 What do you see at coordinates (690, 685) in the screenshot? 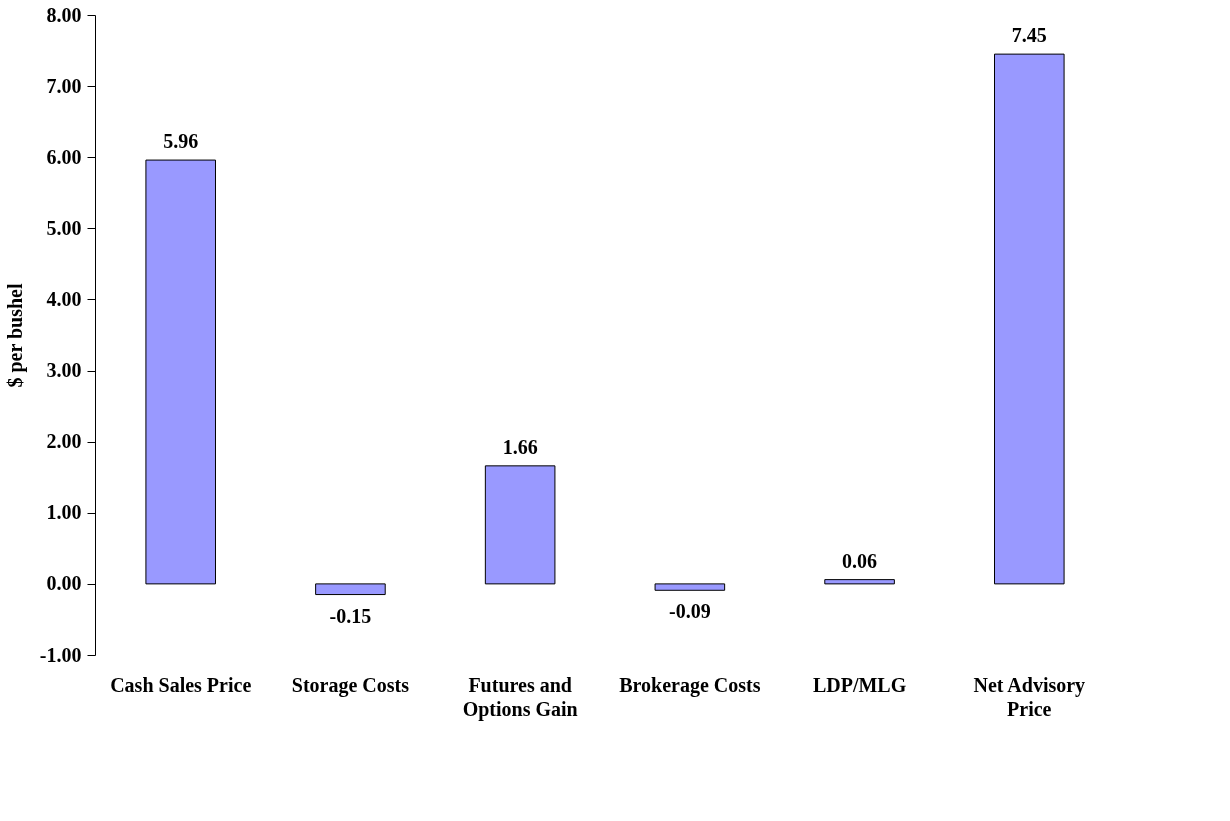
I see `x-tick-label: Brokerage Costs` at bounding box center [690, 685].